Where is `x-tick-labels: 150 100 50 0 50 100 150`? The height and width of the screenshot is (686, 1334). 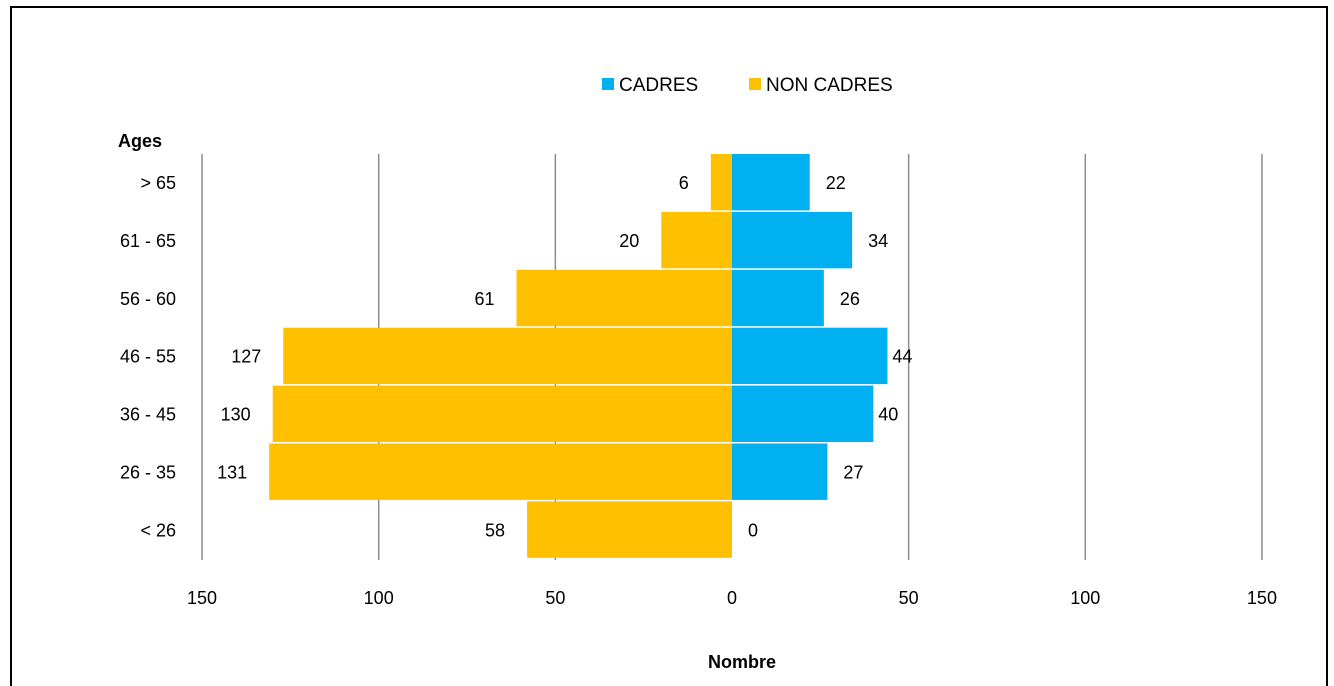
x-tick-labels: 150 100 50 0 50 100 150 is located at coordinates (732, 598).